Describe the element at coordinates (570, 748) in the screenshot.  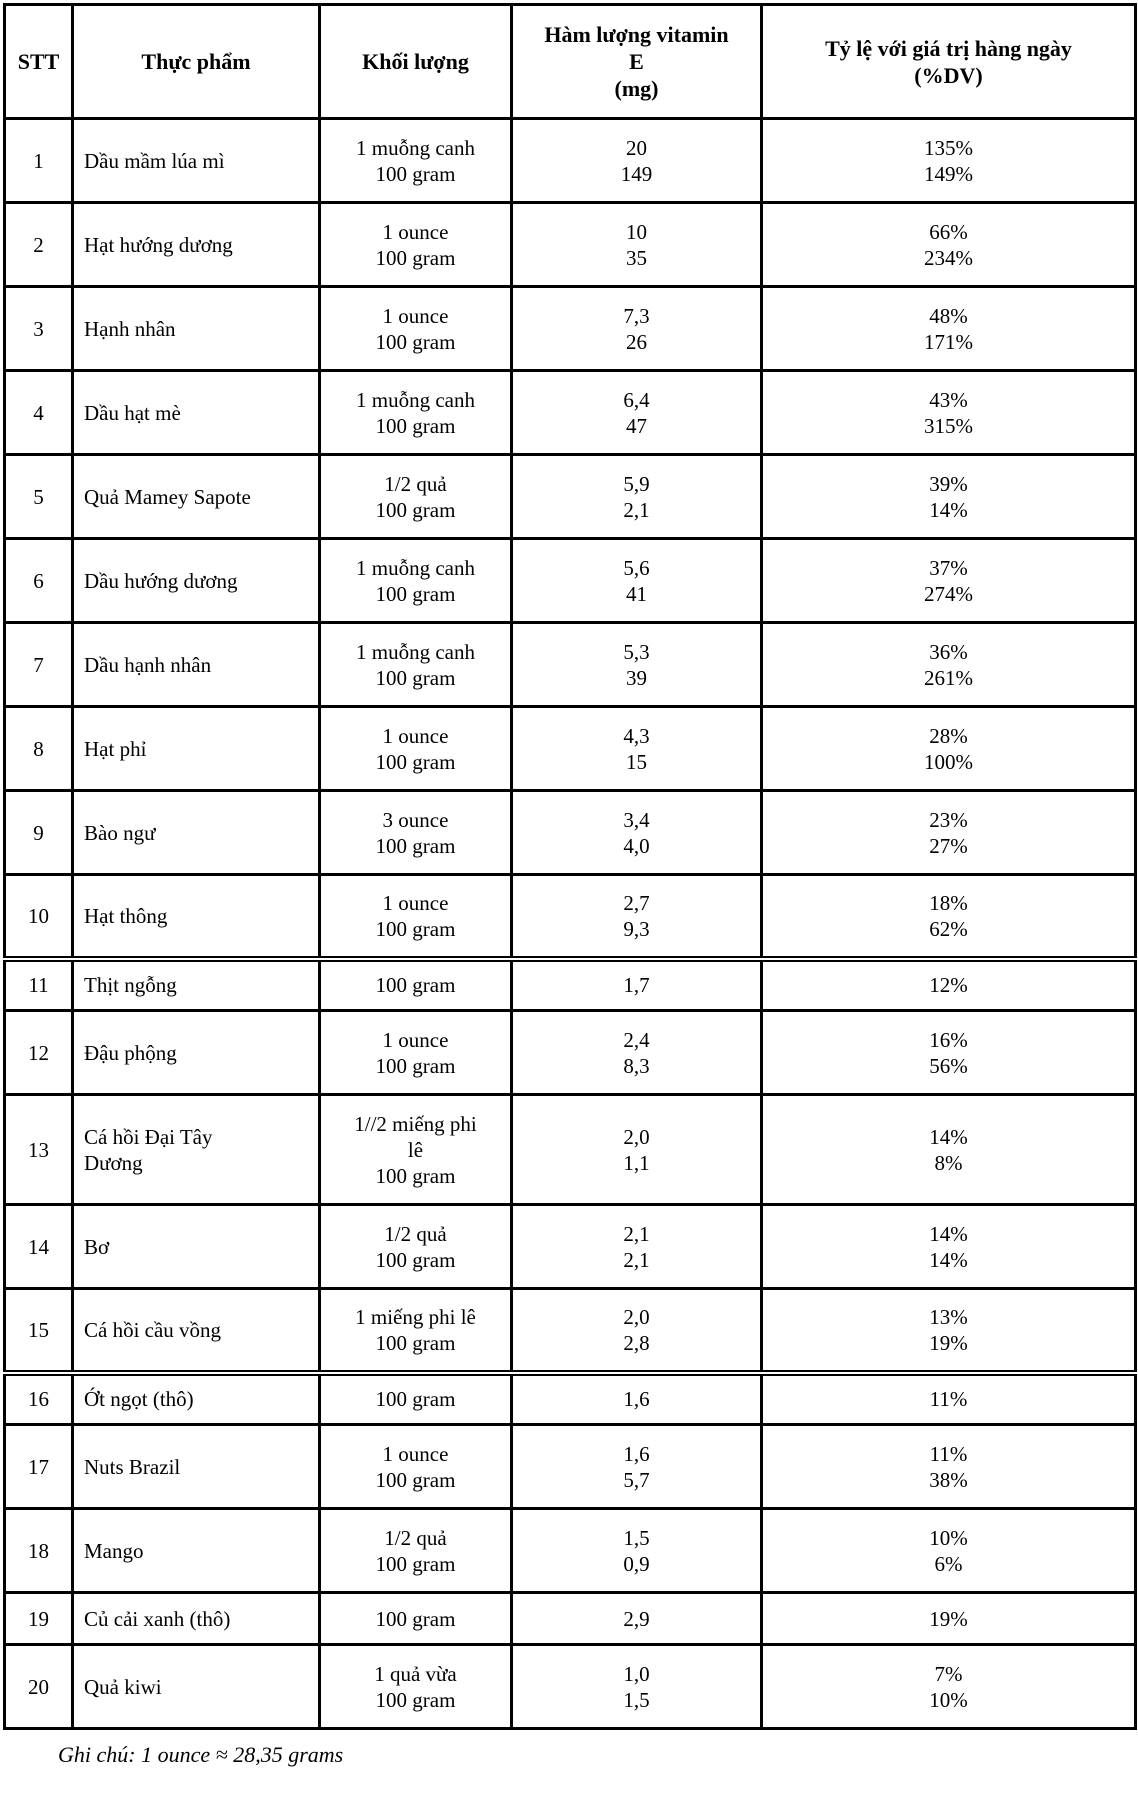
I see `table-row: 8 Hạt phỉ 1 ounce 100 gram 4,3 15 28% 100%` at that location.